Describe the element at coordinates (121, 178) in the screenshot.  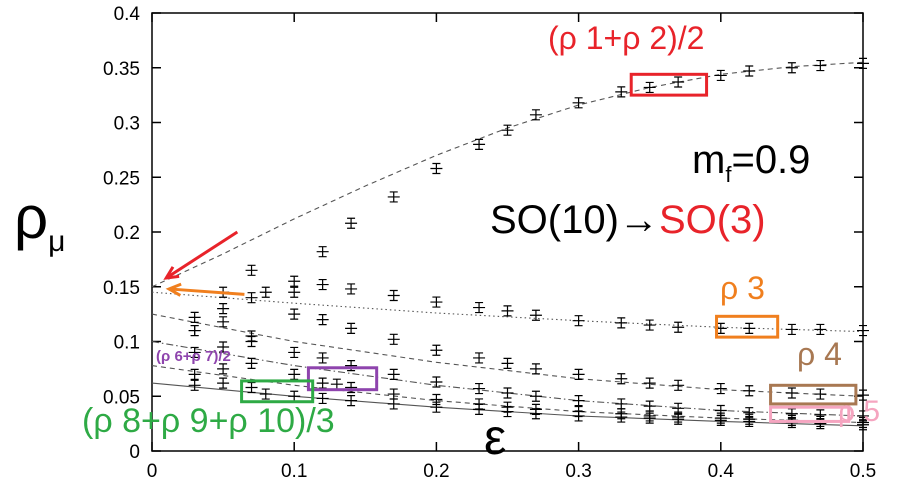
I see `y-tick-label: 0.25` at that location.